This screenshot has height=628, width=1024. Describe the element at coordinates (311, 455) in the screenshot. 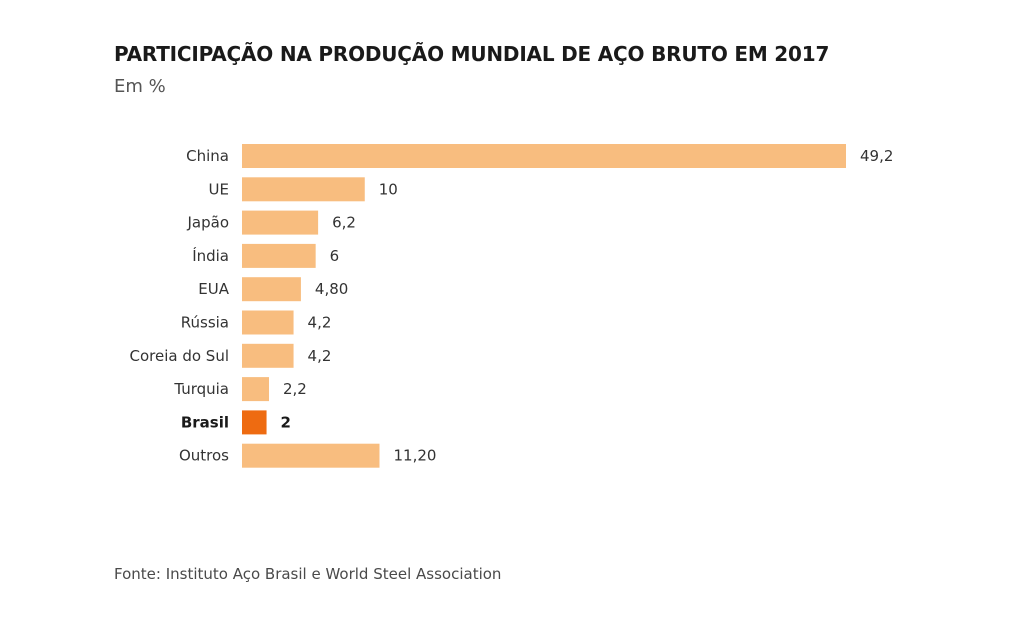

I see `bar-outros` at that location.